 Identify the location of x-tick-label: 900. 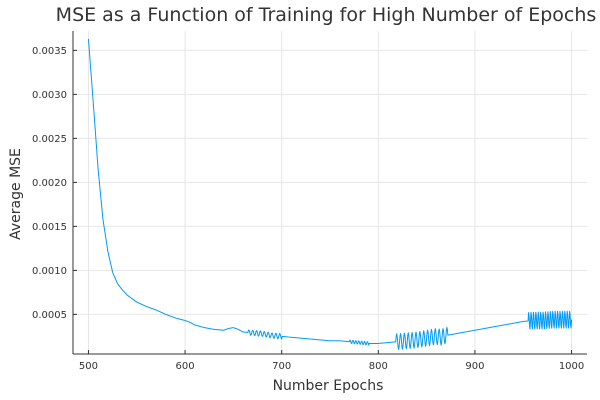
(474, 366).